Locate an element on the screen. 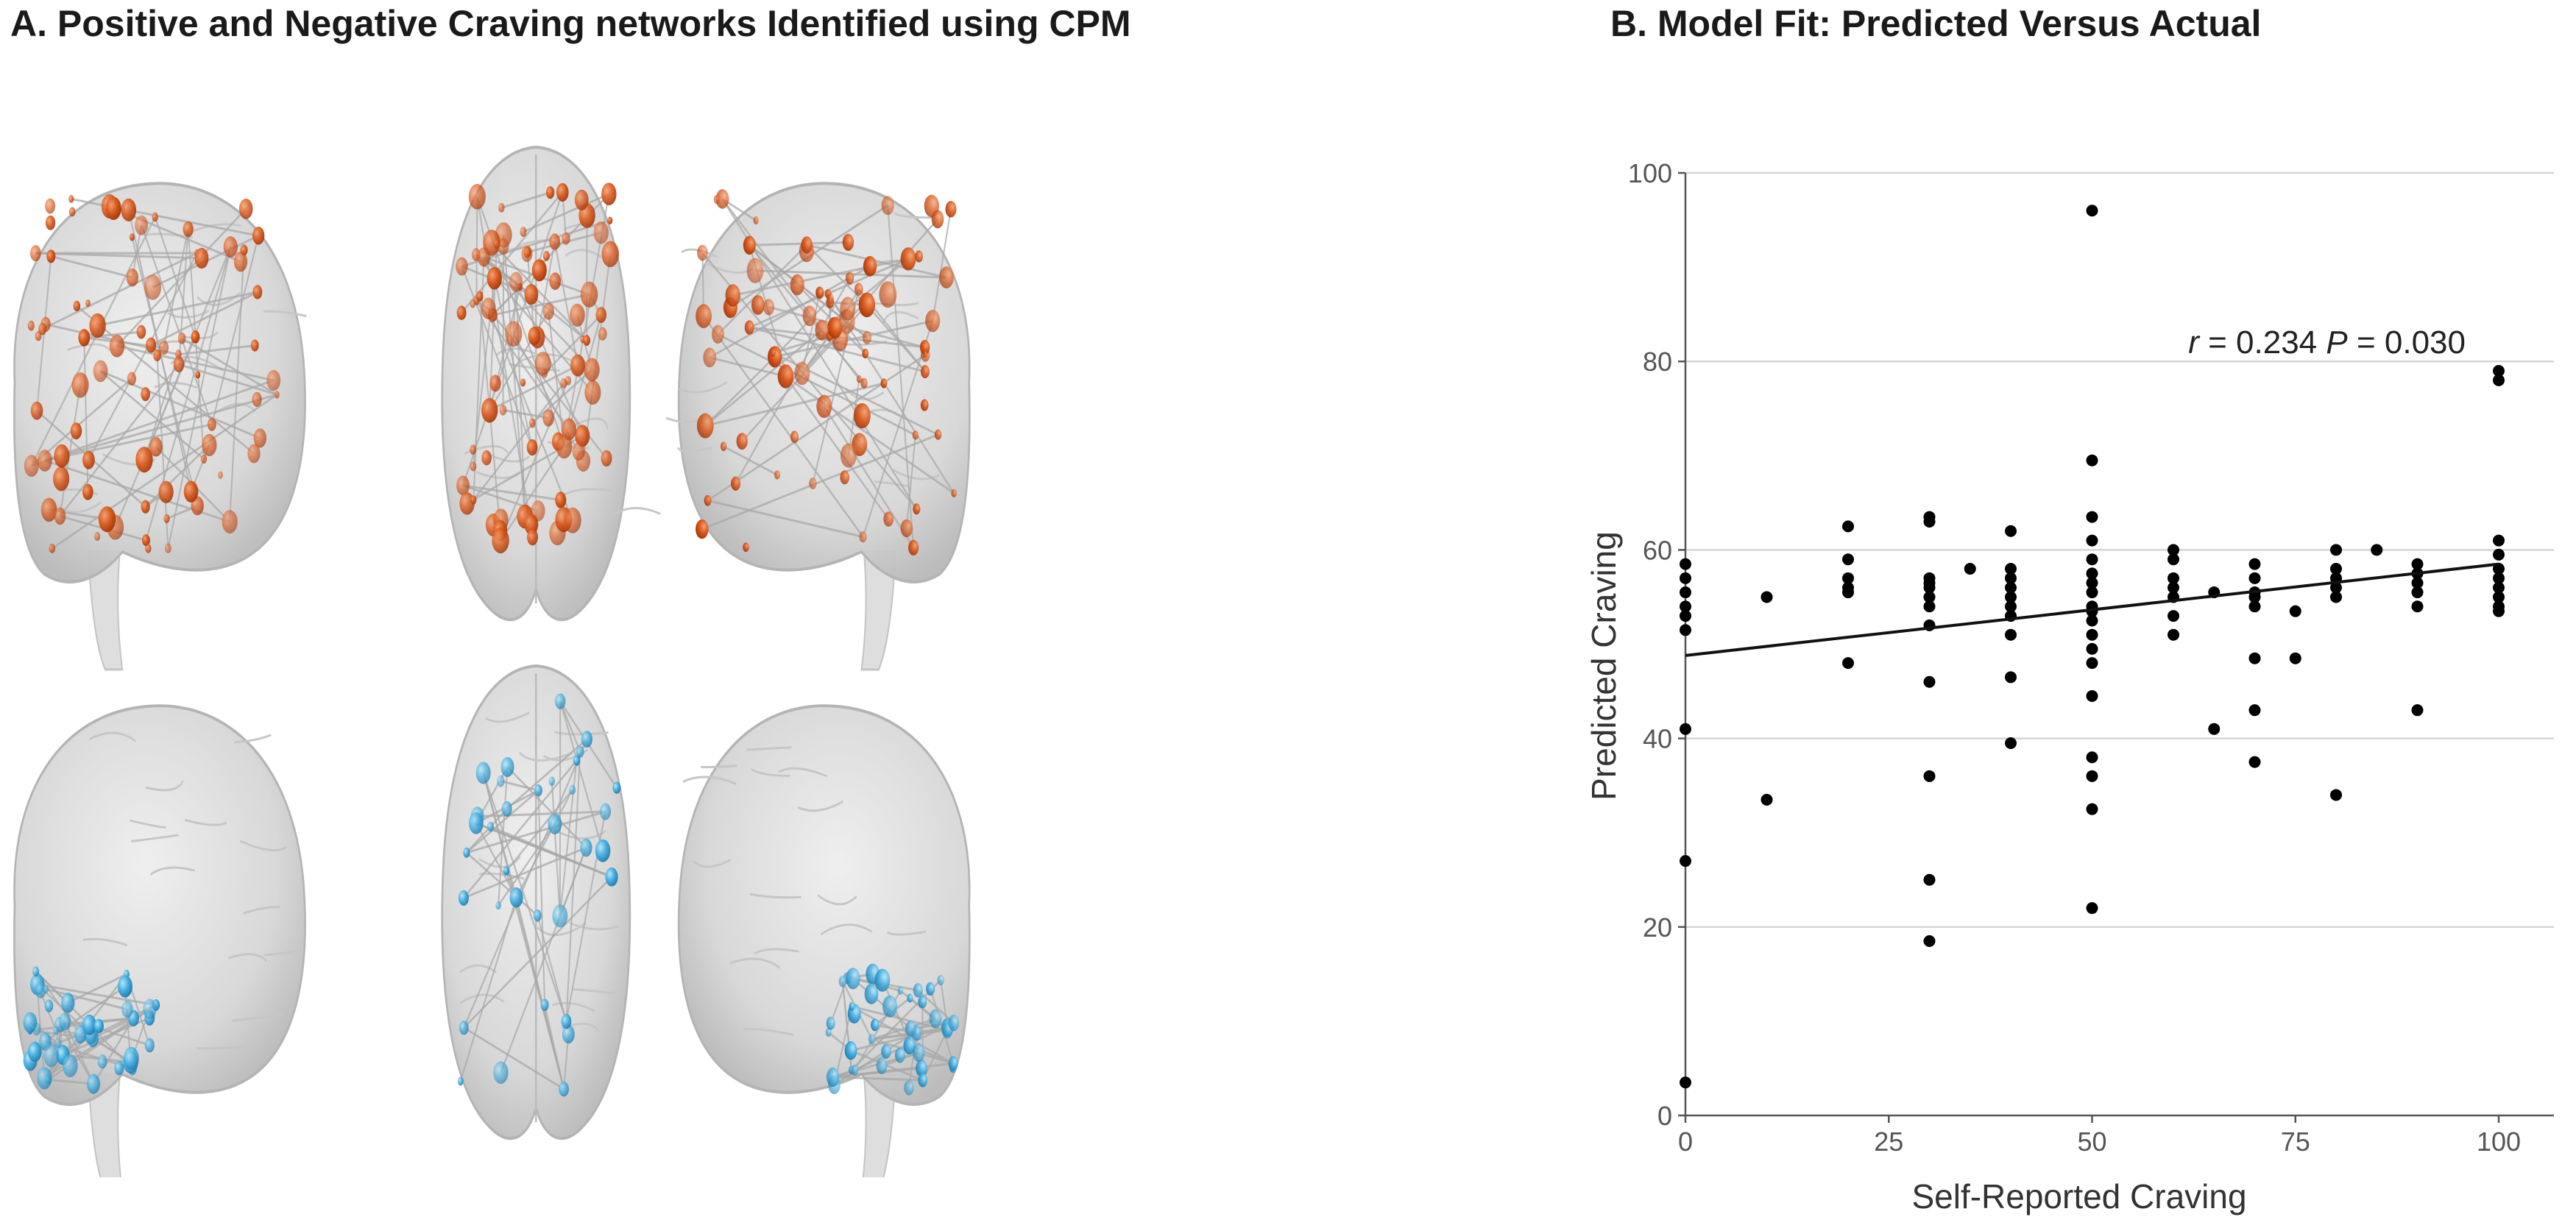 This screenshot has width=2576, height=1217. y-tick-label: 80 is located at coordinates (1657, 362).